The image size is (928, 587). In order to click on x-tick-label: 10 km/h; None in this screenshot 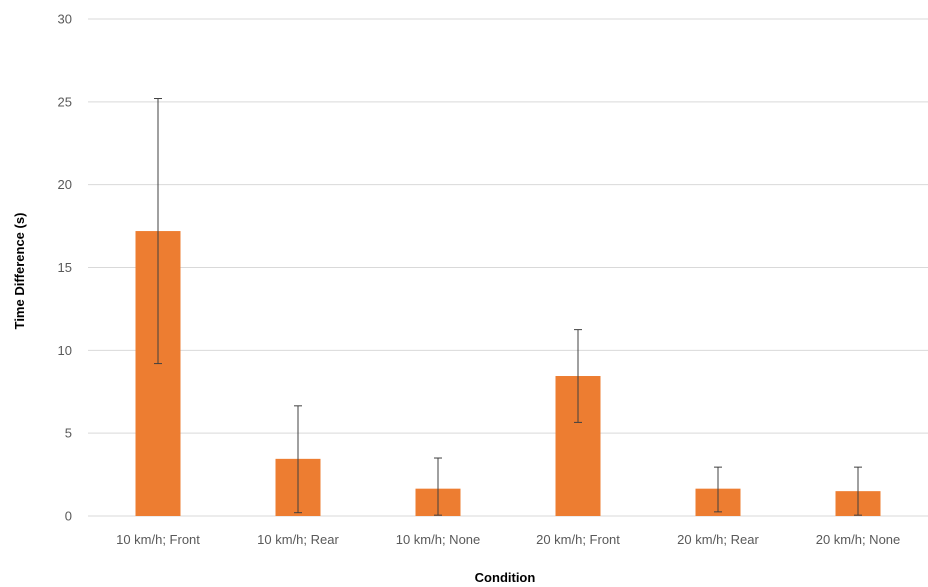, I will do `click(438, 539)`.